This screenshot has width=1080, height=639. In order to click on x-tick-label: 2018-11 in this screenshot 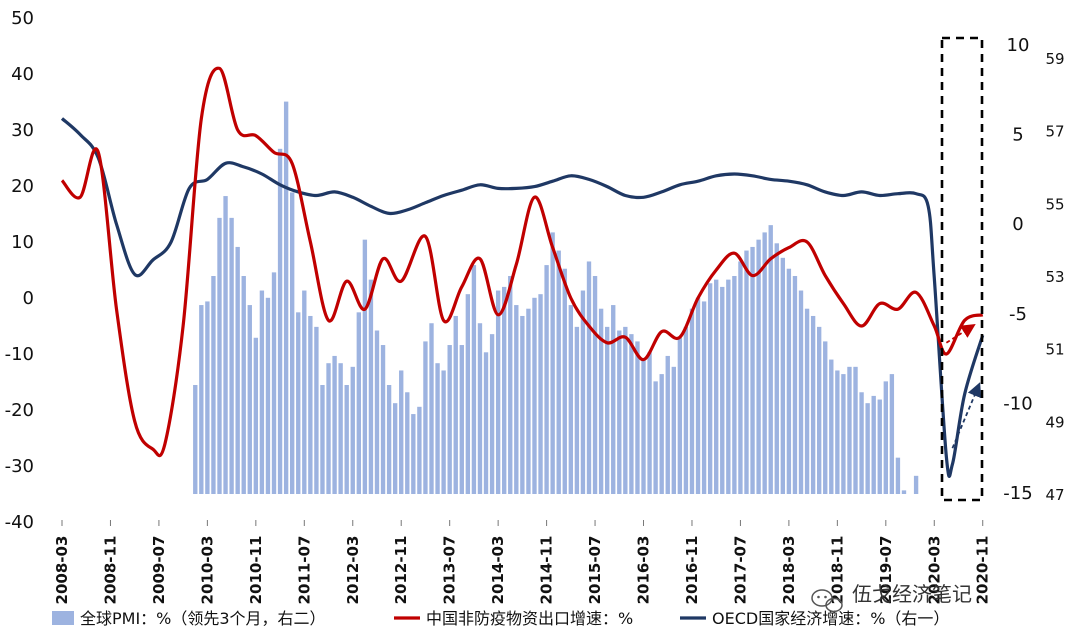, I will do `click(837, 570)`.